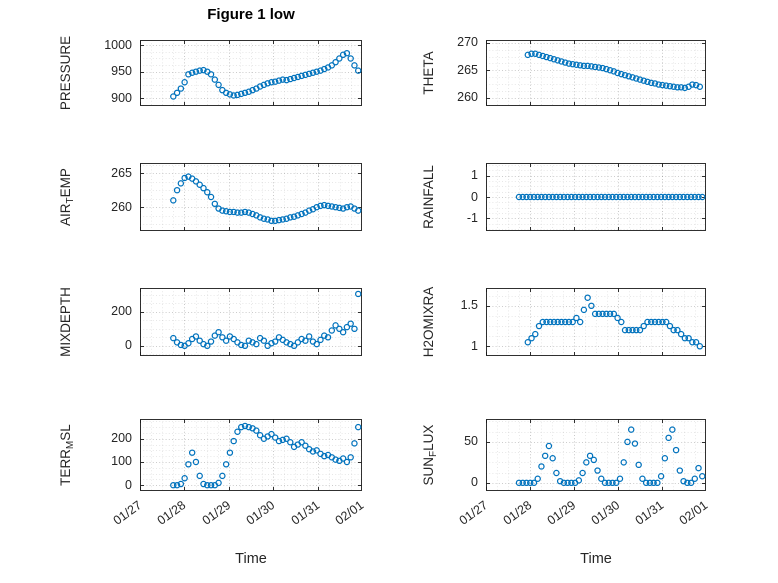  Describe the element at coordinates (121, 97) in the screenshot. I see `y-tick-label: 900` at that location.